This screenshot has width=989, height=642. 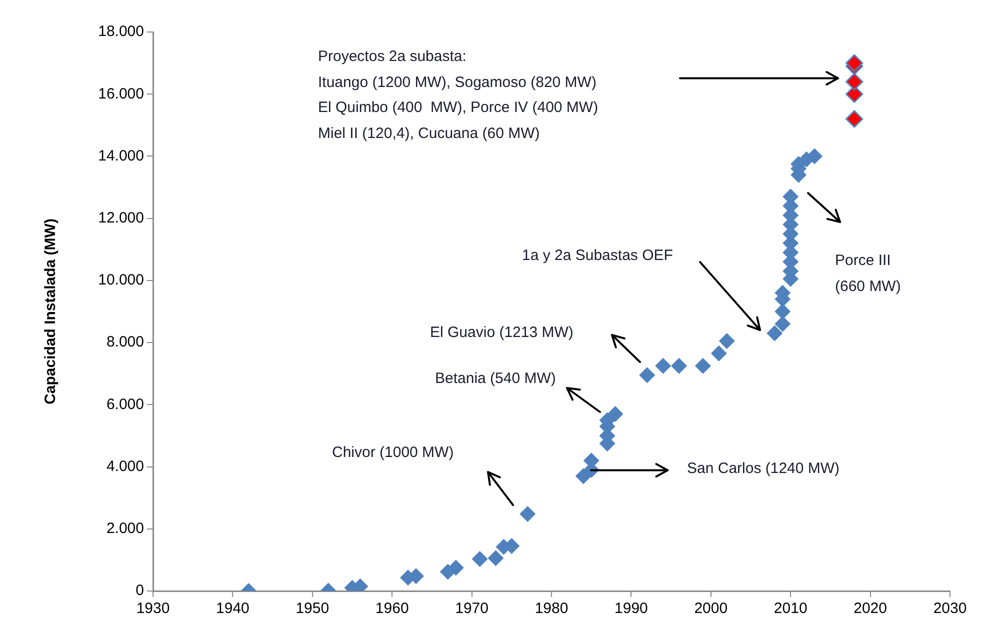 I want to click on y-tick-label: 2.000, so click(x=125, y=529).